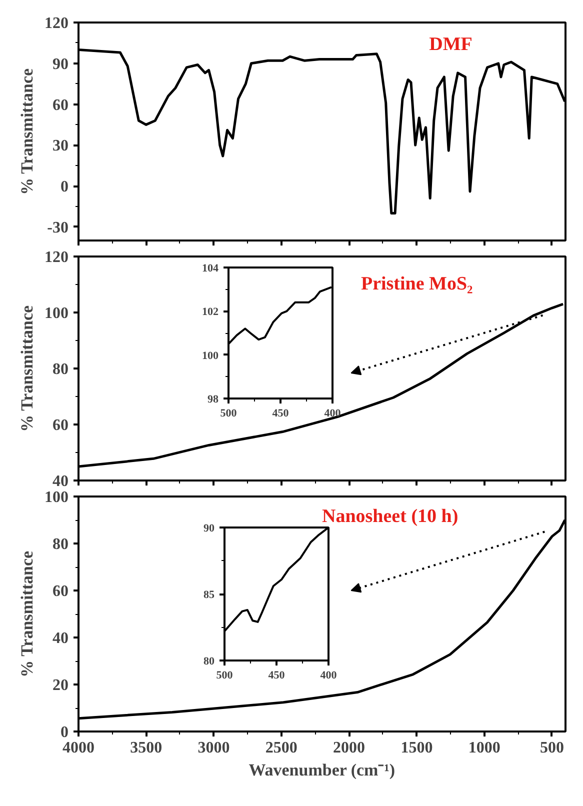 The image size is (583, 806). Describe the element at coordinates (484, 748) in the screenshot. I see `x-tick-label: 1000` at that location.